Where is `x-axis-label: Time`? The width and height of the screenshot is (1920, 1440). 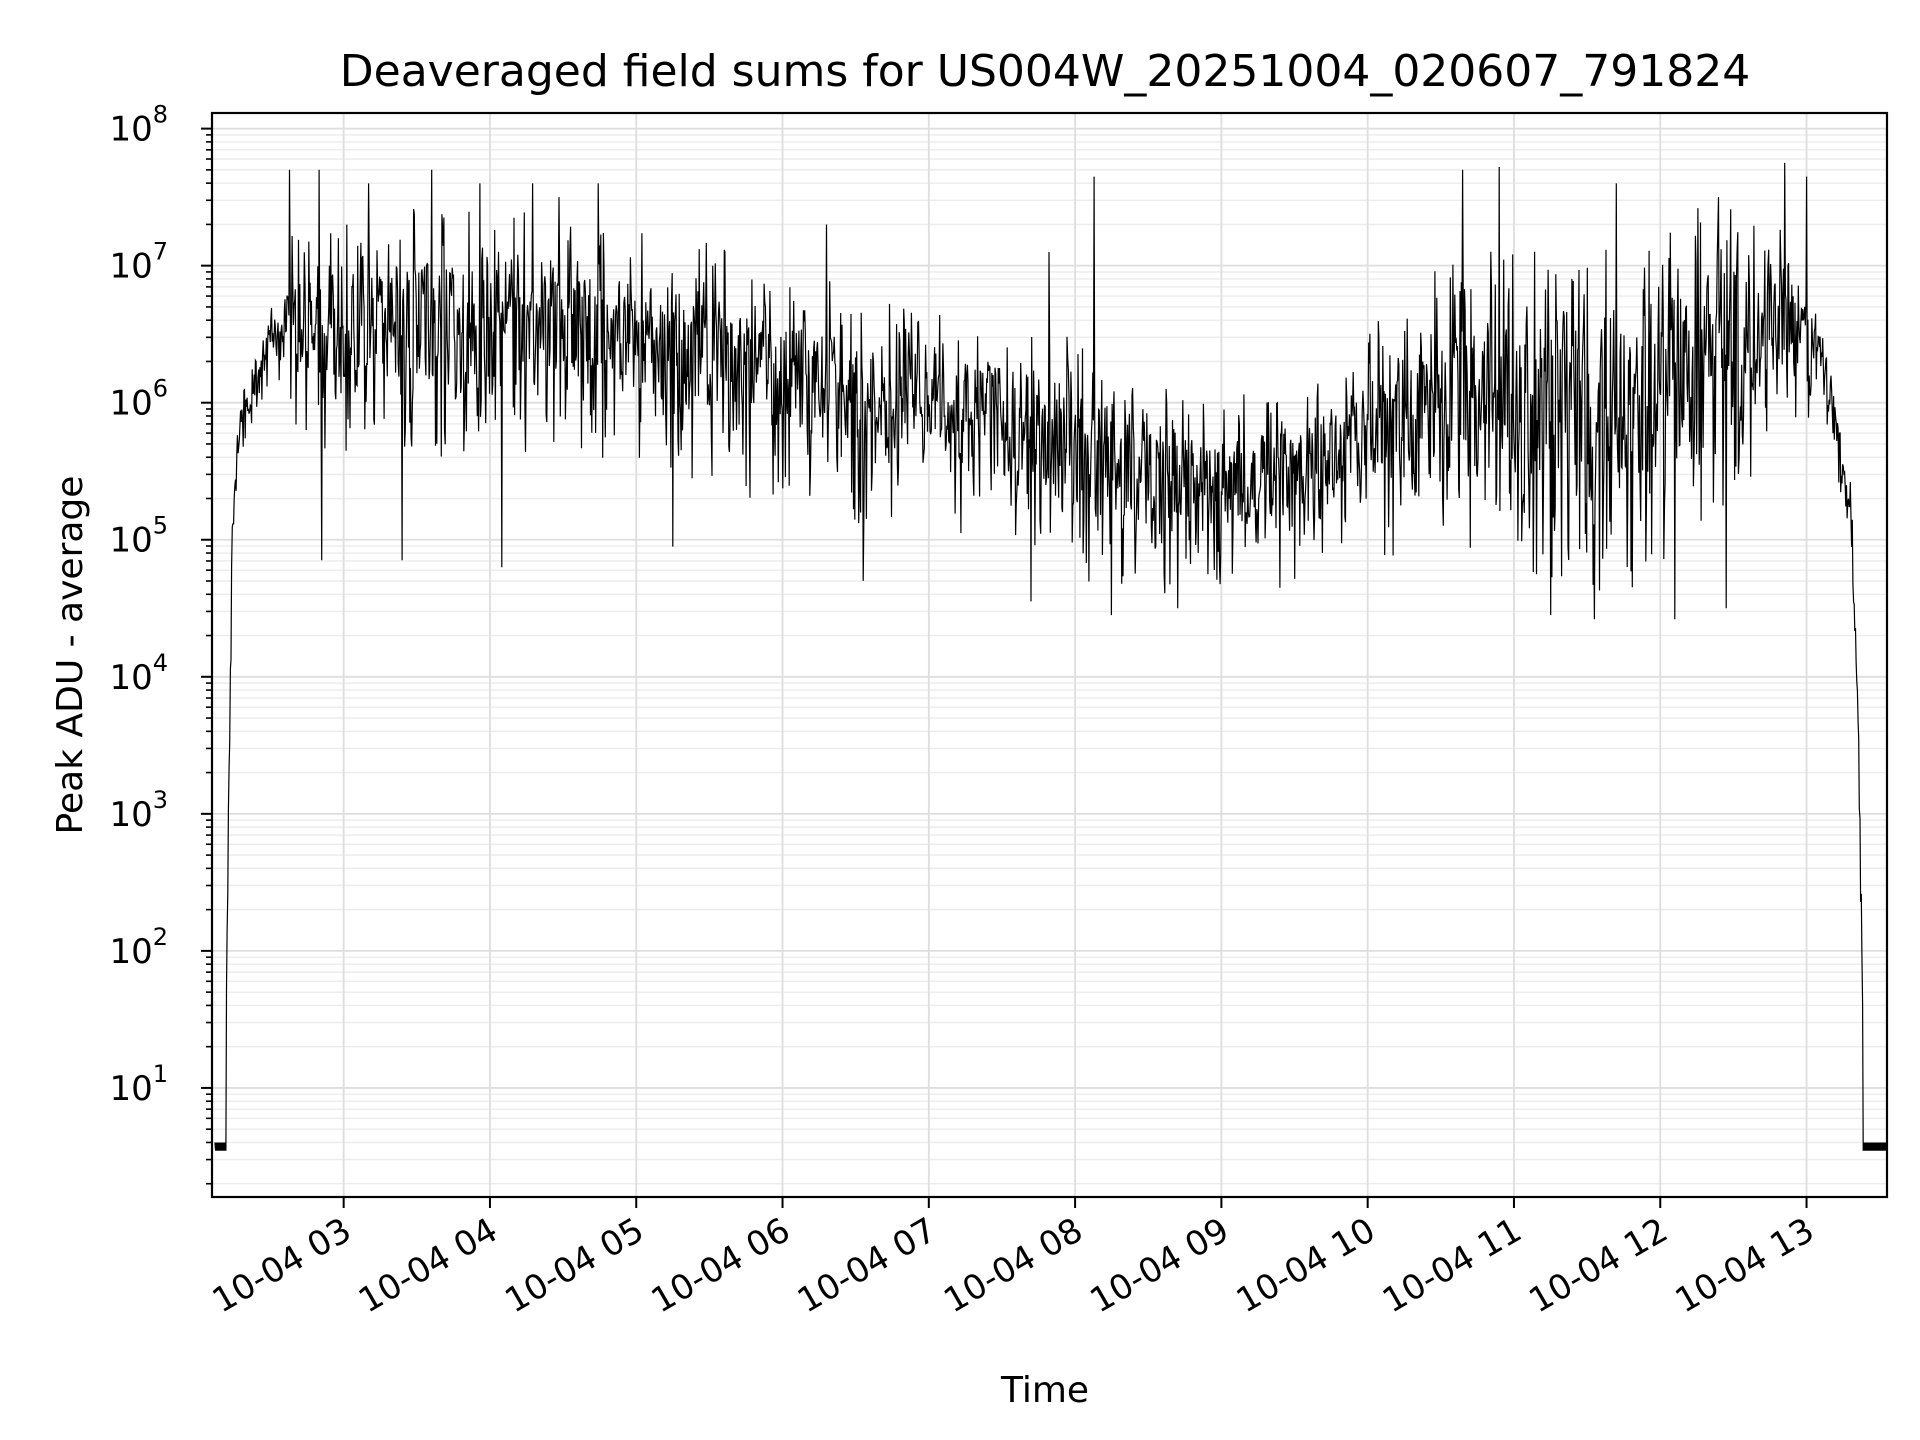 x-axis-label: Time is located at coordinates (1044, 1390).